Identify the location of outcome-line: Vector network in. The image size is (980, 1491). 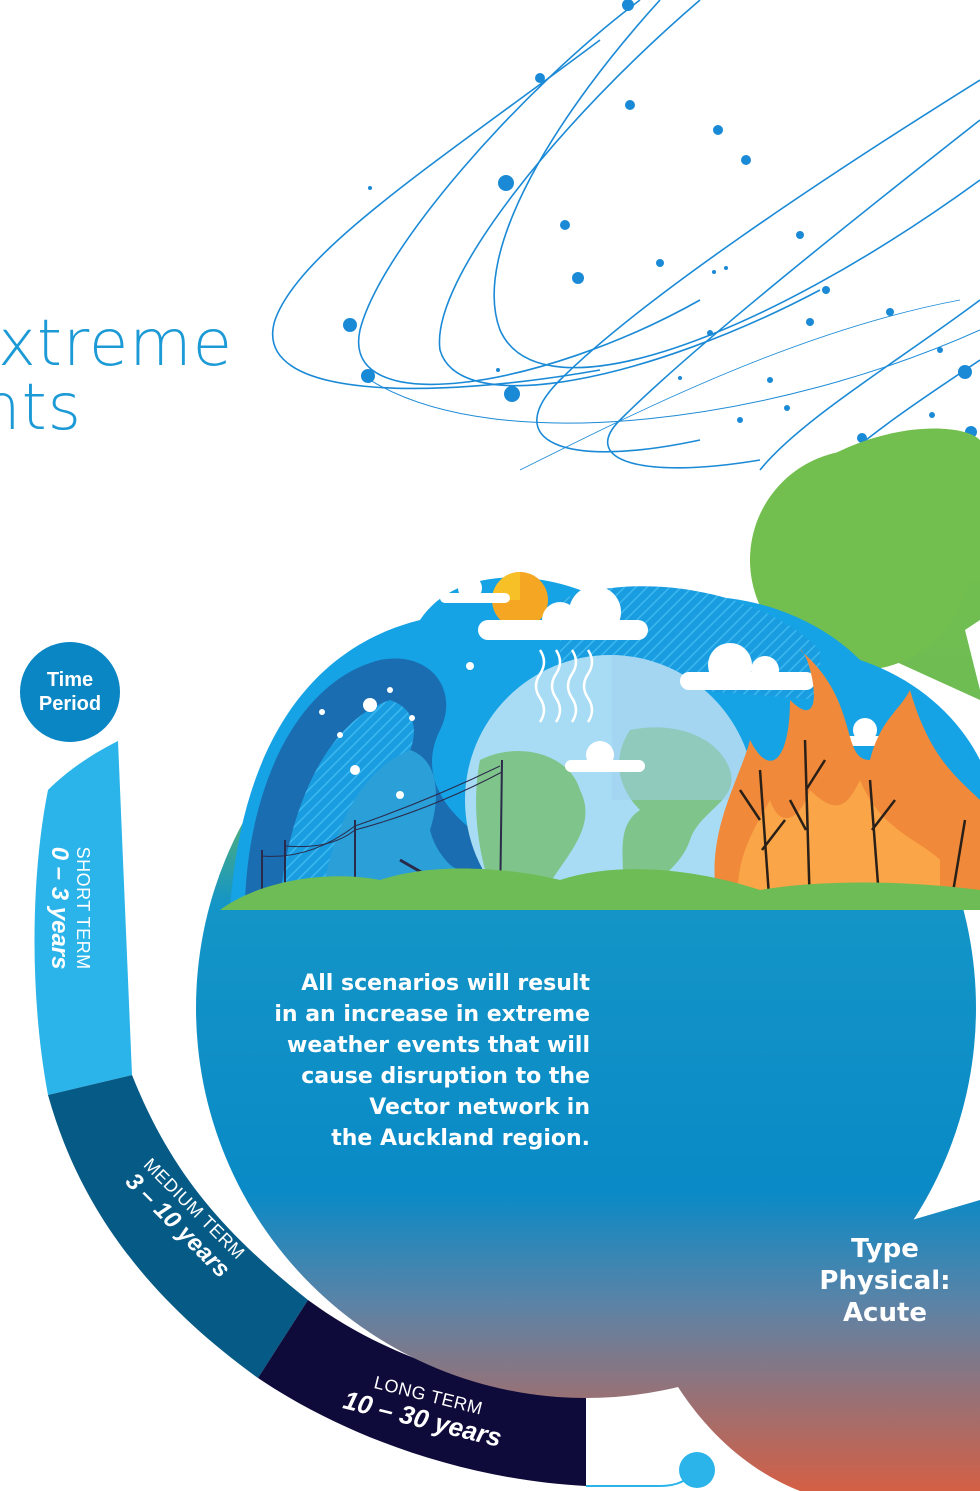
(479, 1107).